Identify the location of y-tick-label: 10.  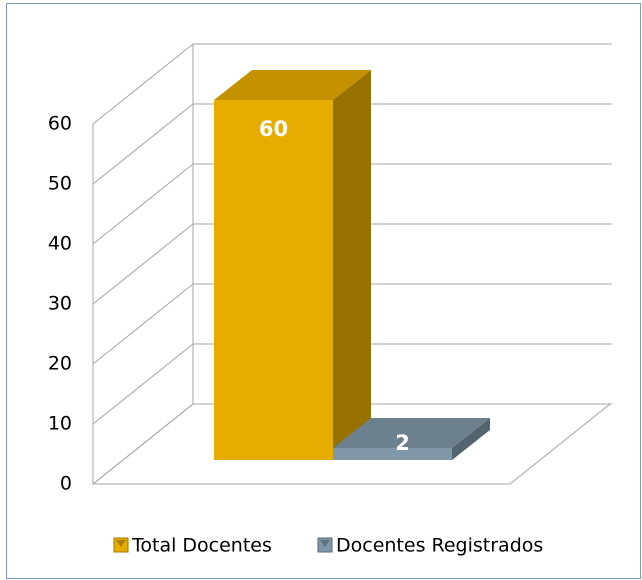
(60, 424).